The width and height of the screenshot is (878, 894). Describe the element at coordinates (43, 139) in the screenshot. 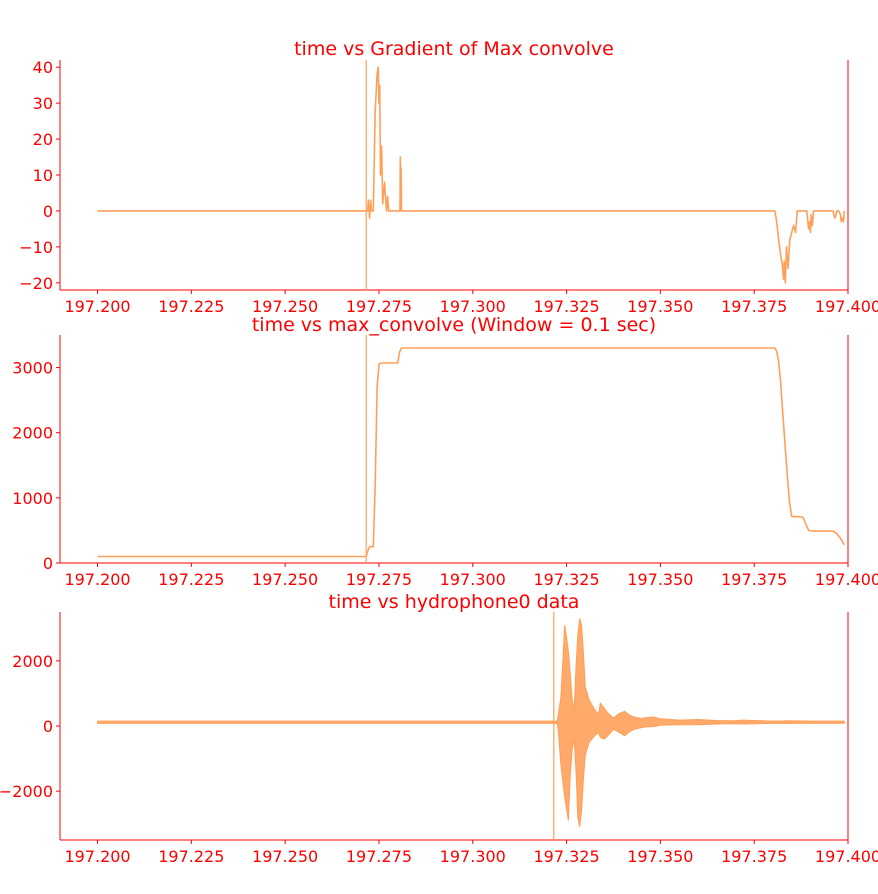

I see `y-tick-label: 20` at that location.